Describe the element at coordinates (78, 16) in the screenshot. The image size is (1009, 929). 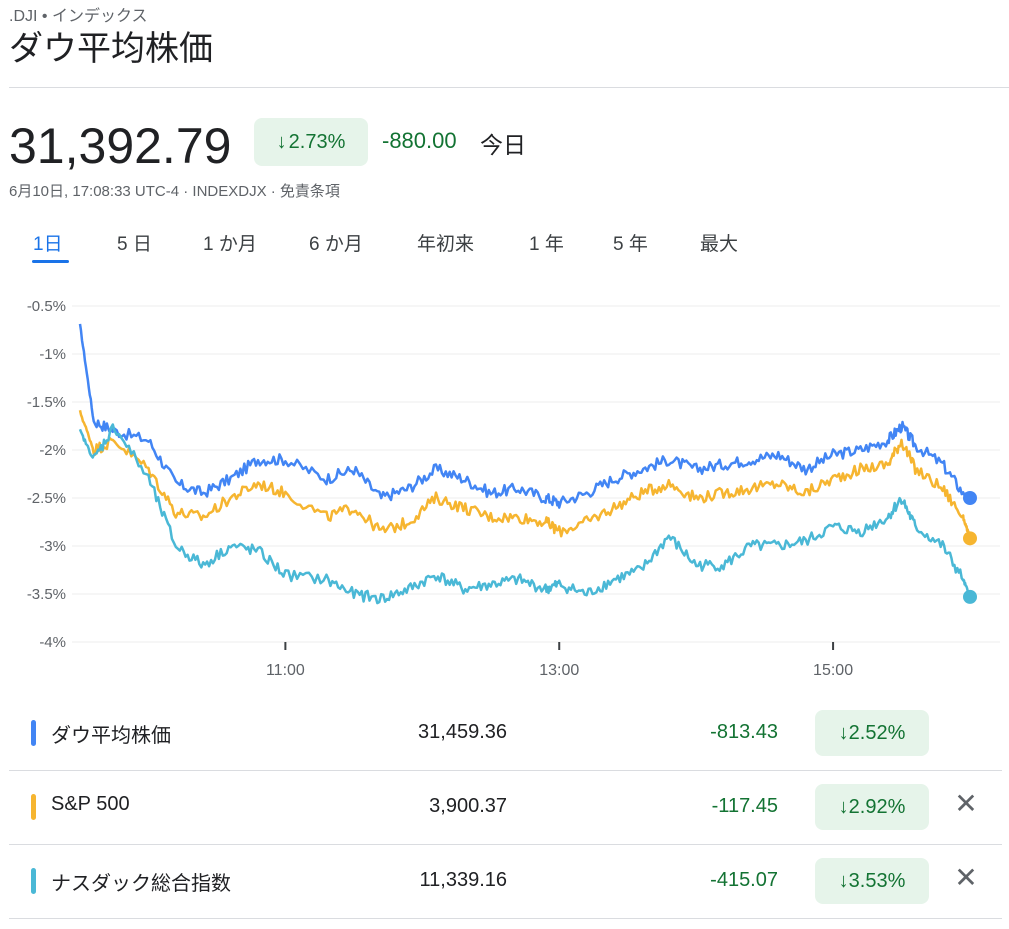
I see `symbol-line: .DJI • インデックス` at that location.